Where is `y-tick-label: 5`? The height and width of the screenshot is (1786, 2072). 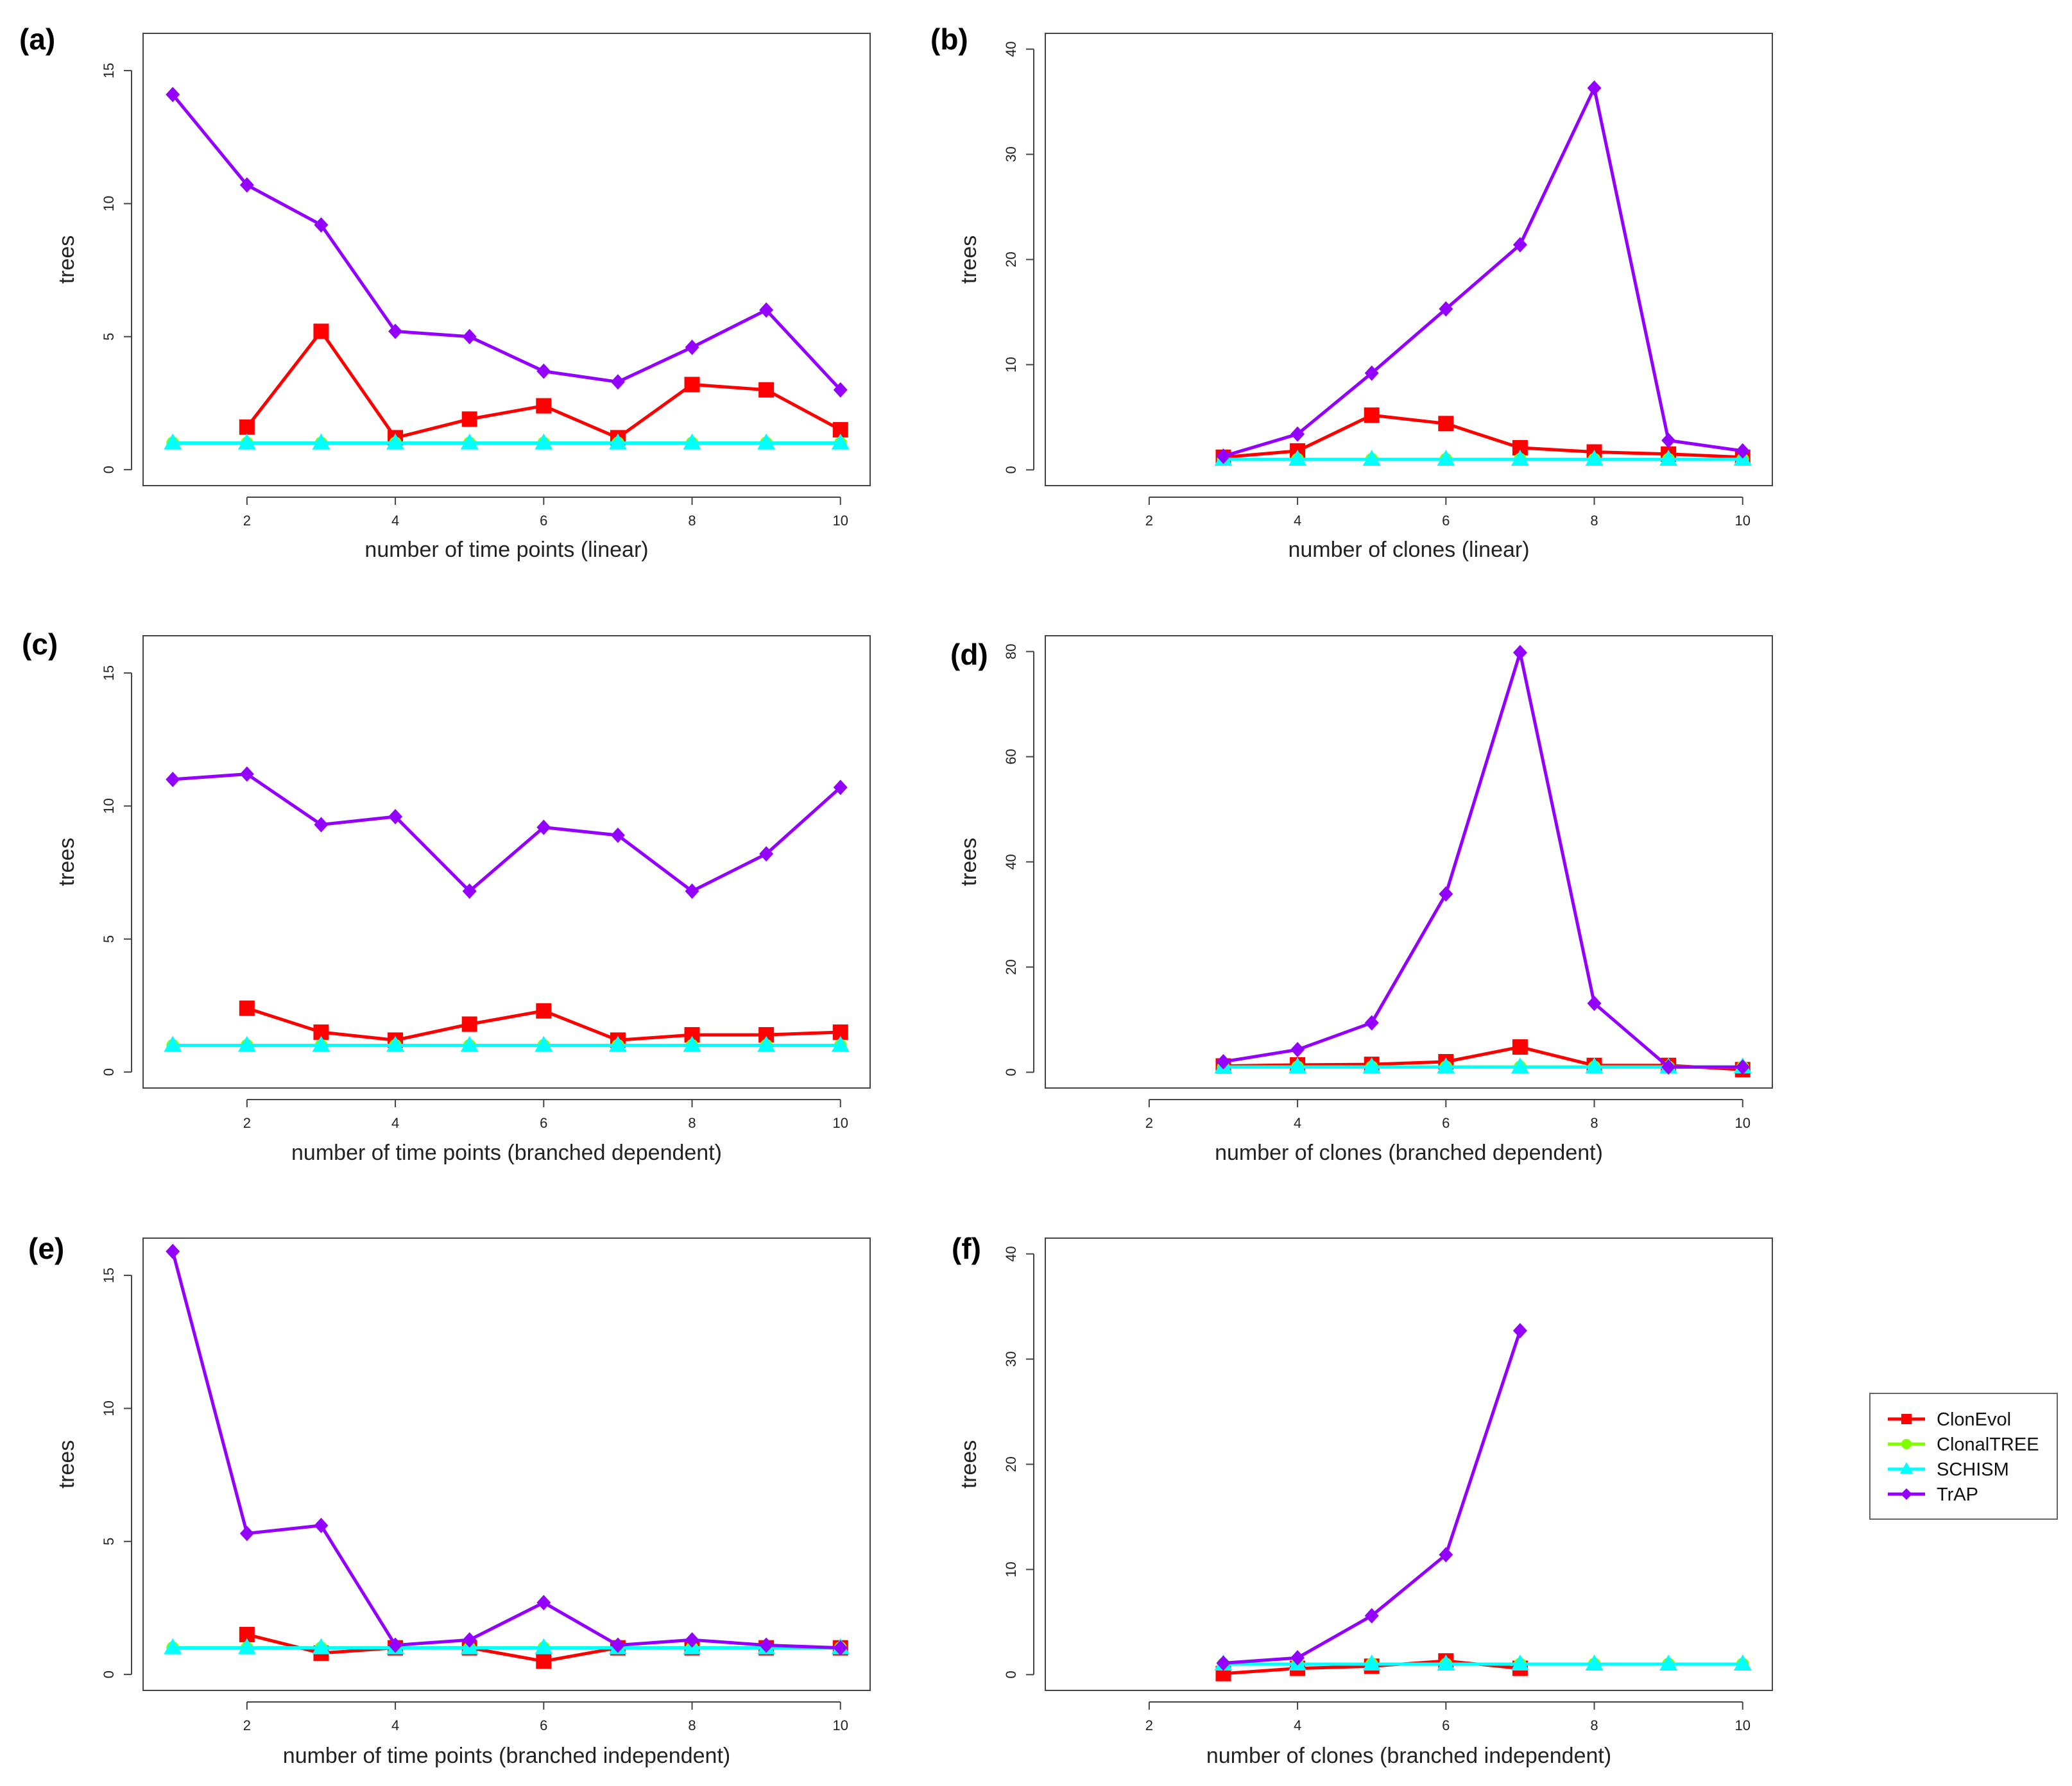 y-tick-label: 5 is located at coordinates (109, 337).